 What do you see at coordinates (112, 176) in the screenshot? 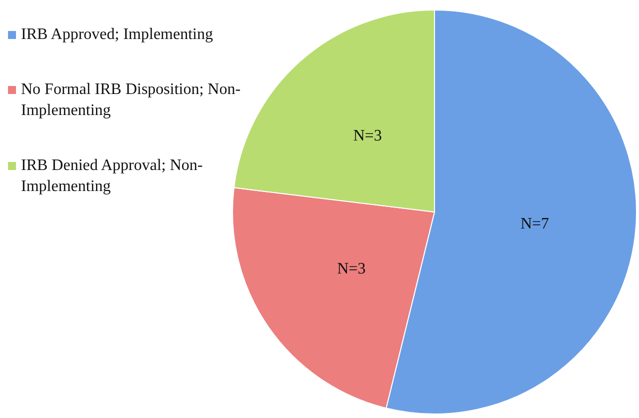
I see `legend-label: IRB Denied Approval; Non-Implementing` at bounding box center [112, 176].